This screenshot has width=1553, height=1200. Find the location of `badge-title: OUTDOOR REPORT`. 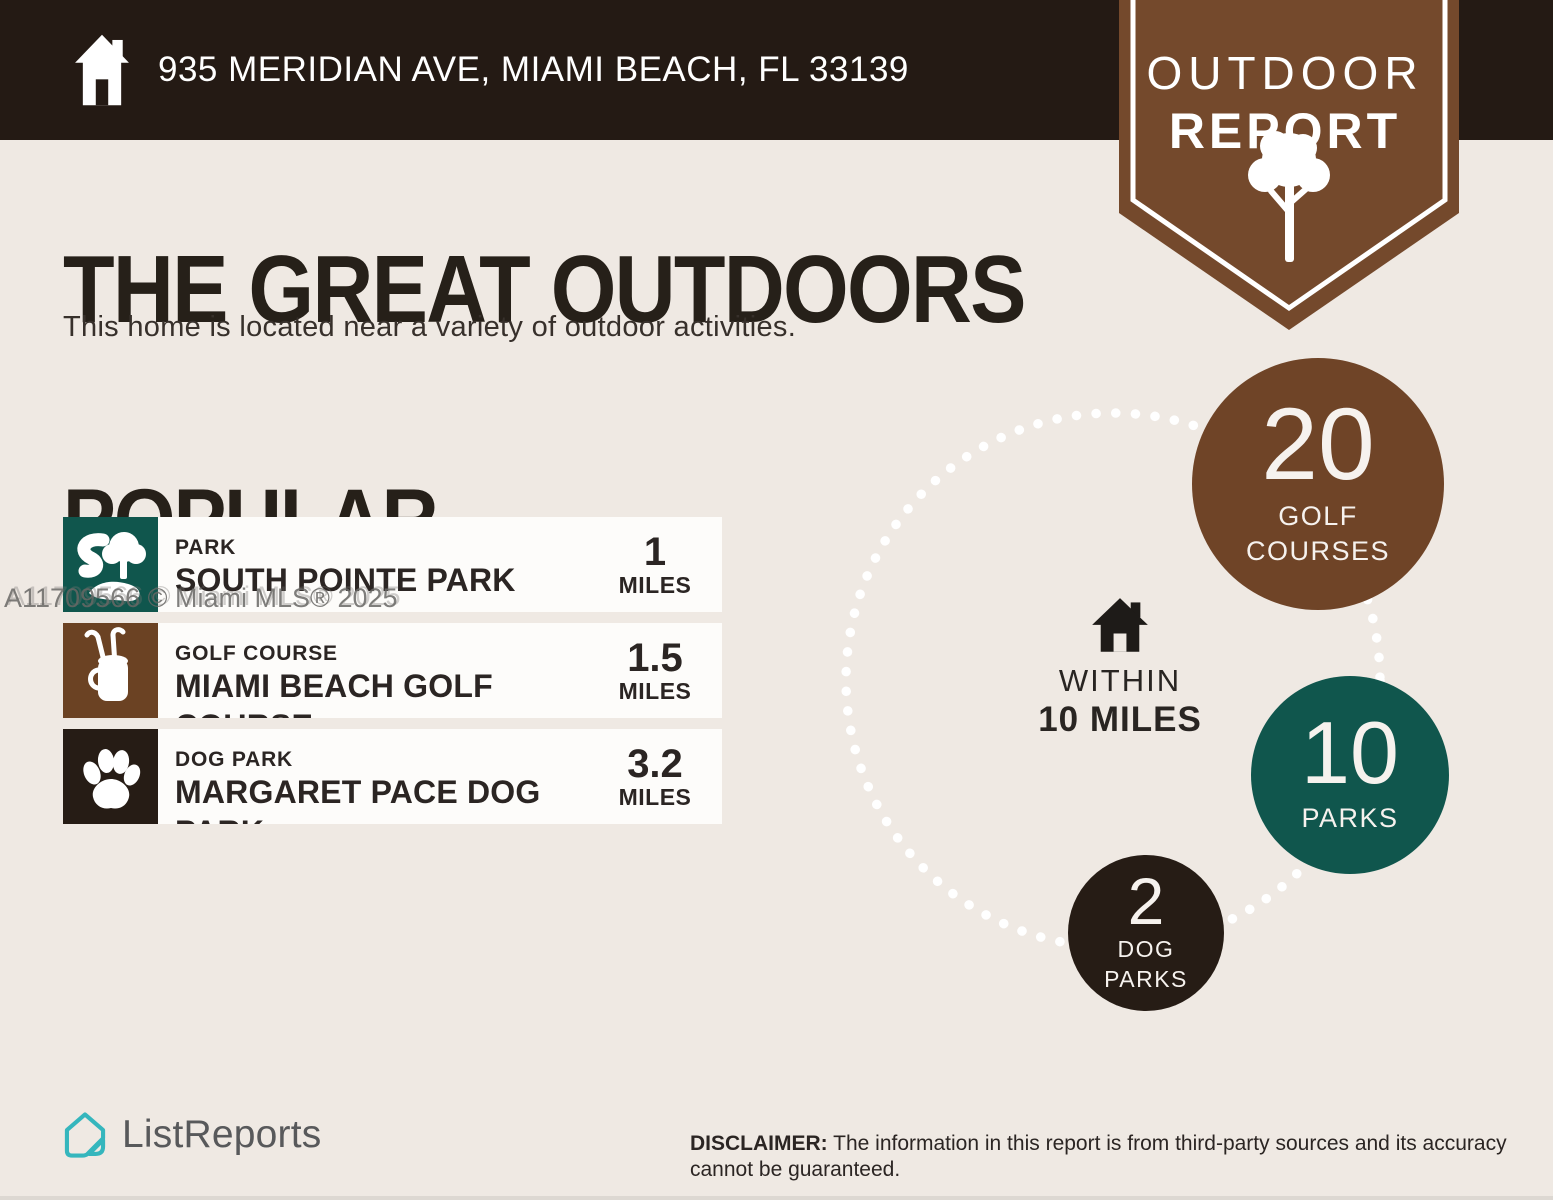

badge-title: OUTDOOR REPORT is located at coordinates (1285, 80).